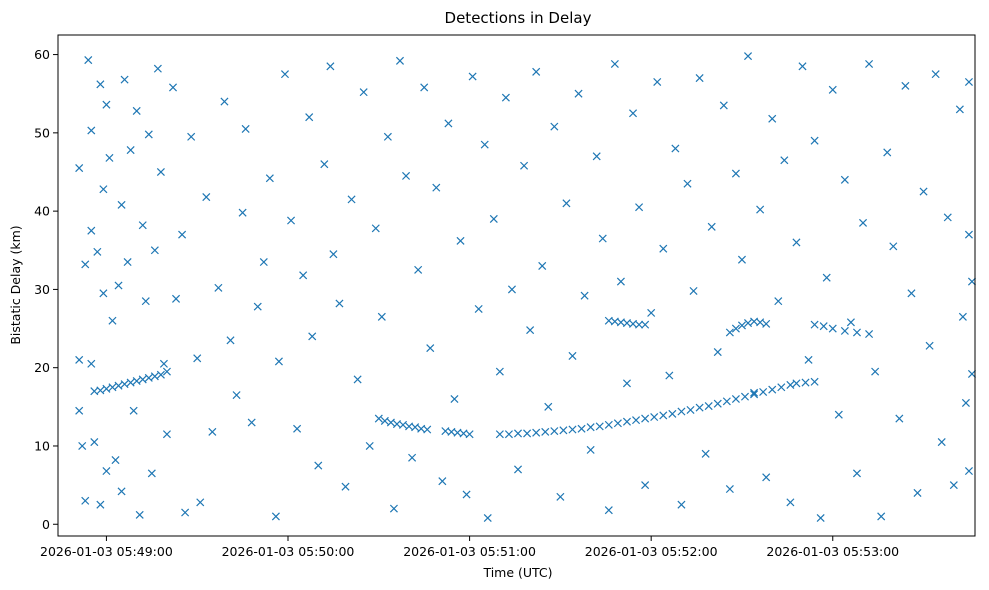 The width and height of the screenshot is (989, 590). What do you see at coordinates (106, 551) in the screenshot?
I see `x-tick-label: 2026-01-03 05:49:00` at bounding box center [106, 551].